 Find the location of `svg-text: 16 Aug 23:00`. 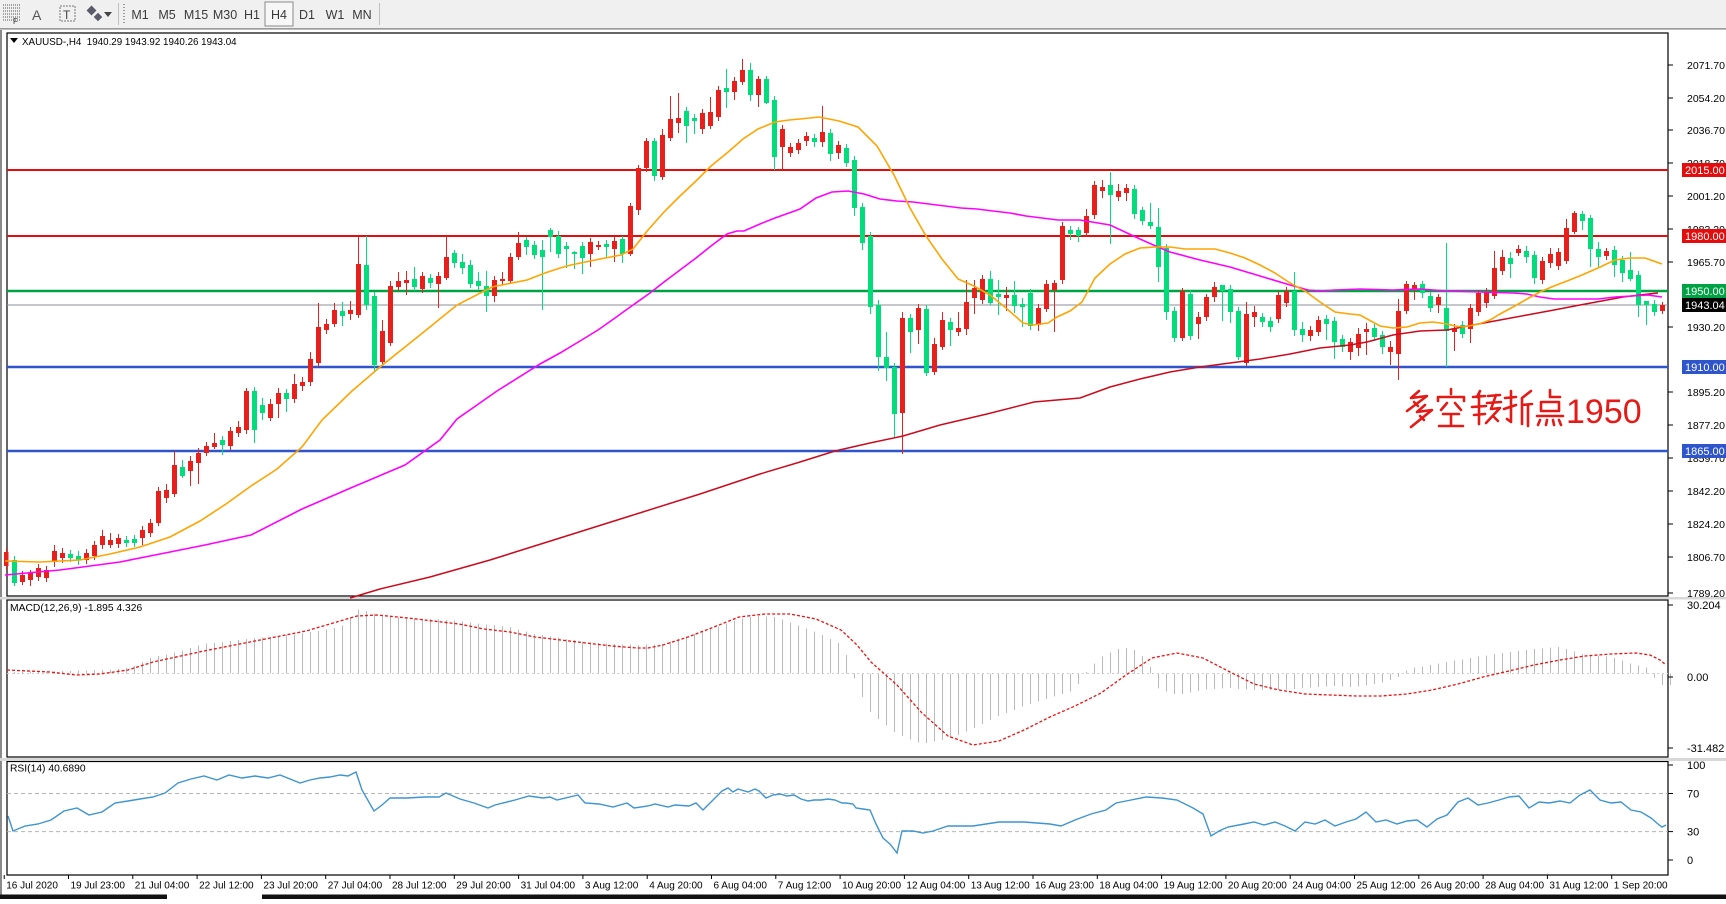

svg-text: 16 Aug 23:00 is located at coordinates (1064, 886).